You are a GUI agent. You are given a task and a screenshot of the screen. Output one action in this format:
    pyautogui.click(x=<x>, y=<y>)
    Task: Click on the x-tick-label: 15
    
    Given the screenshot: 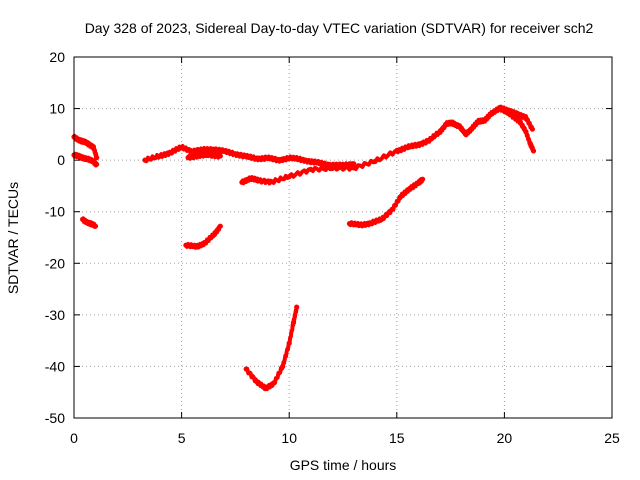 What is the action you would take?
    pyautogui.click(x=397, y=438)
    